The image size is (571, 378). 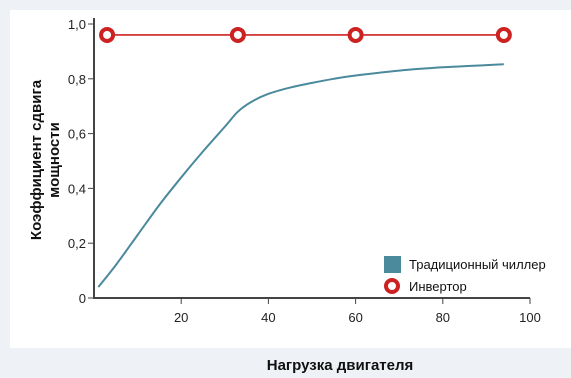 What do you see at coordinates (392, 286) in the screenshot?
I see `legend-marker-inverter` at bounding box center [392, 286].